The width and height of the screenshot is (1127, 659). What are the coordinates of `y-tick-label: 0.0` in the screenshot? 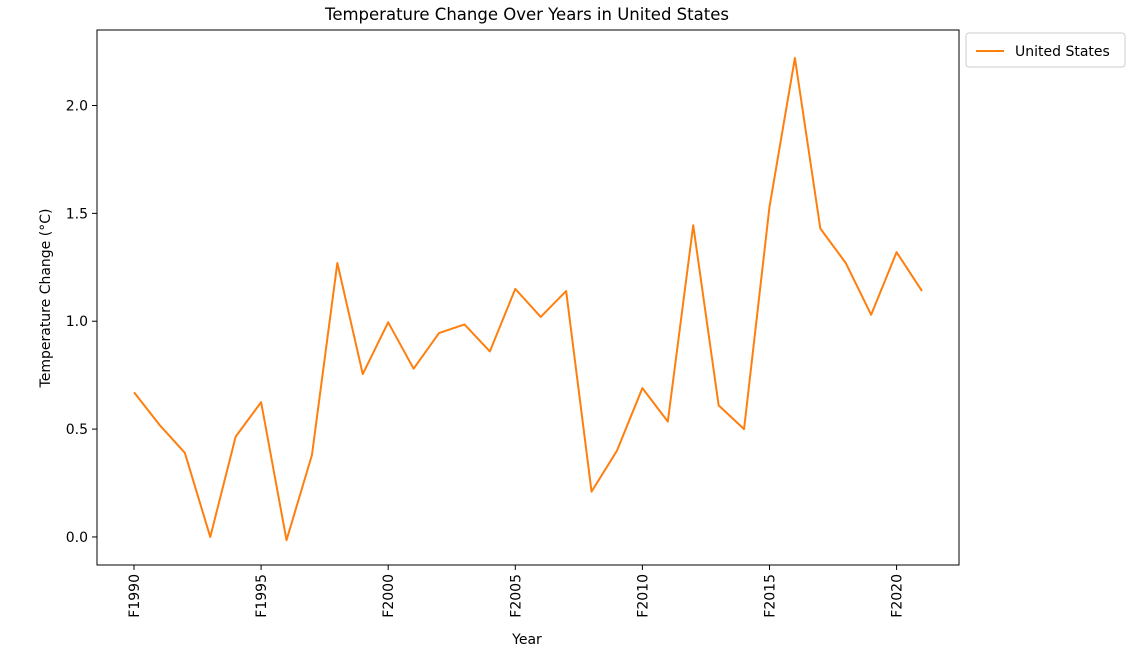 It's located at (77, 538).